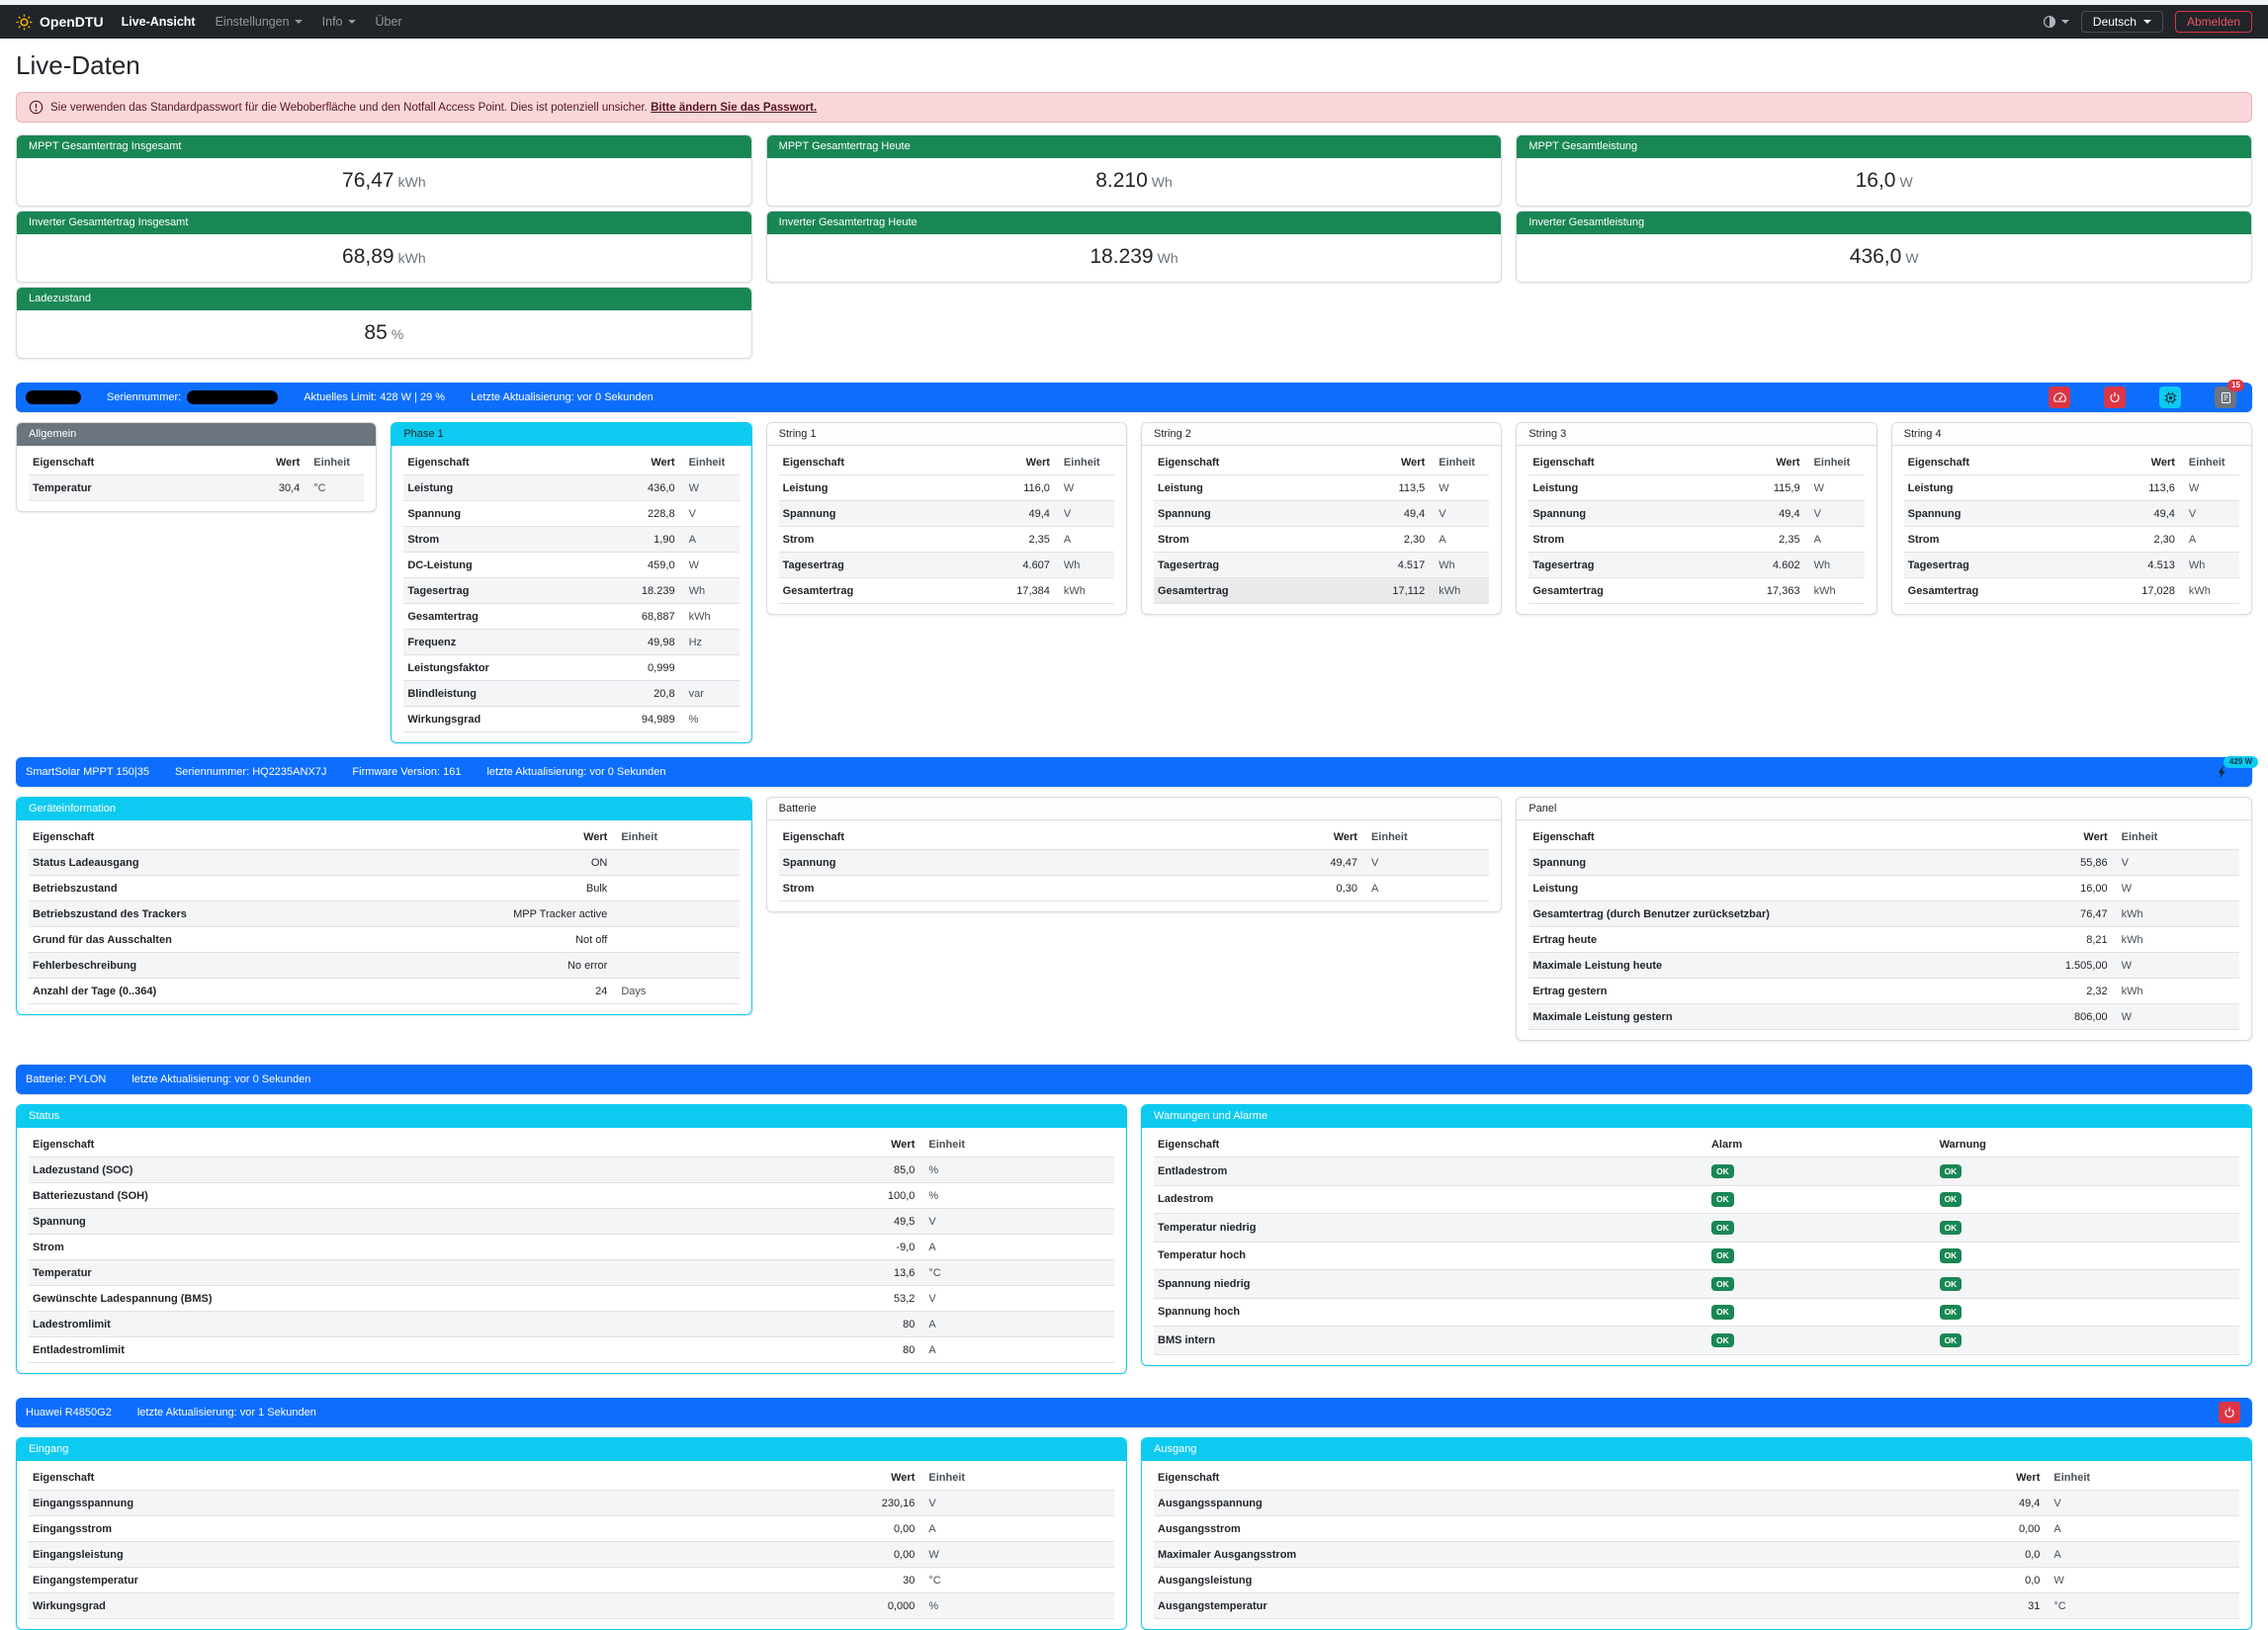 Image resolution: width=2268 pixels, height=1630 pixels. What do you see at coordinates (1696, 513) in the screenshot?
I see `table-row: Spannung 49,4 V` at bounding box center [1696, 513].